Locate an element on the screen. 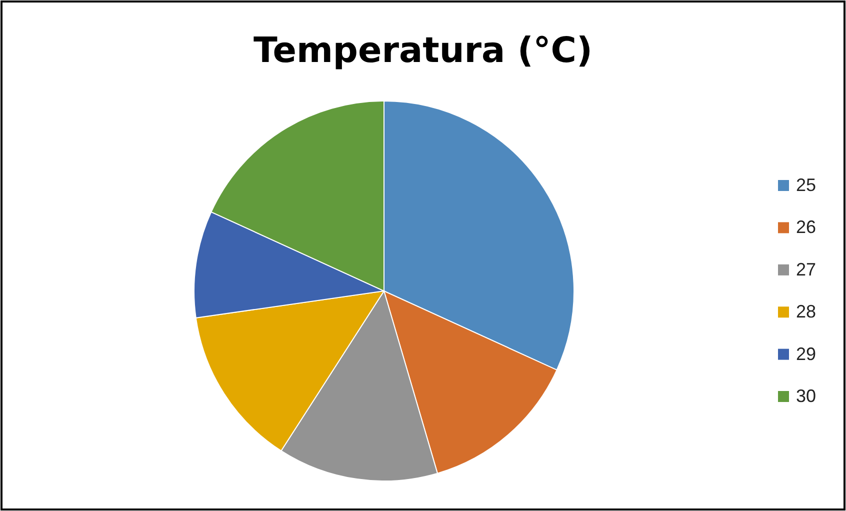 The image size is (846, 511). legend-label: 26 is located at coordinates (806, 227).